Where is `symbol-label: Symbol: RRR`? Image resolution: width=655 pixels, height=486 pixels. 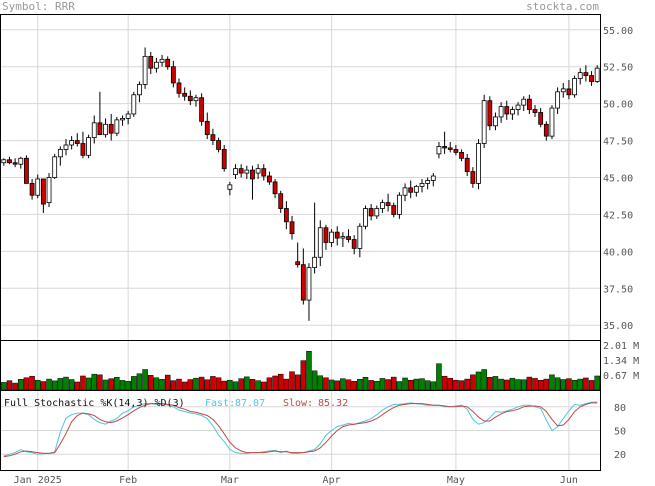 symbol-label: Symbol: RRR is located at coordinates (38, 6).